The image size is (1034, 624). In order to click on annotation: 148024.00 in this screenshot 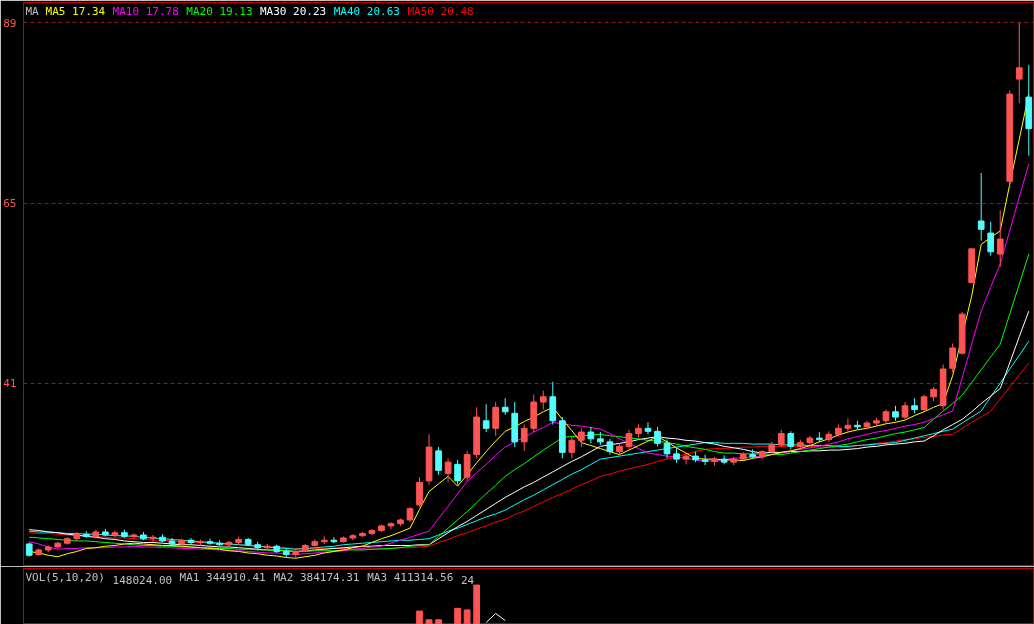, I will do `click(142, 580)`.